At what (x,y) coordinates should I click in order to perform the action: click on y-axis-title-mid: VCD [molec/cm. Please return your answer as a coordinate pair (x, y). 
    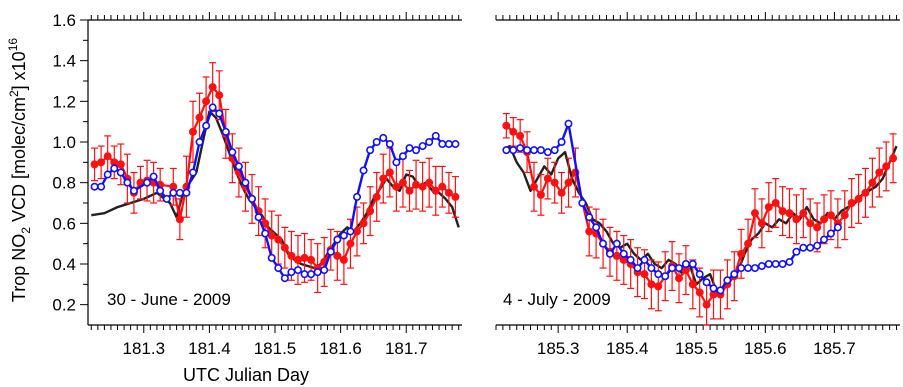
    Looking at the image, I should click on (19, 162).